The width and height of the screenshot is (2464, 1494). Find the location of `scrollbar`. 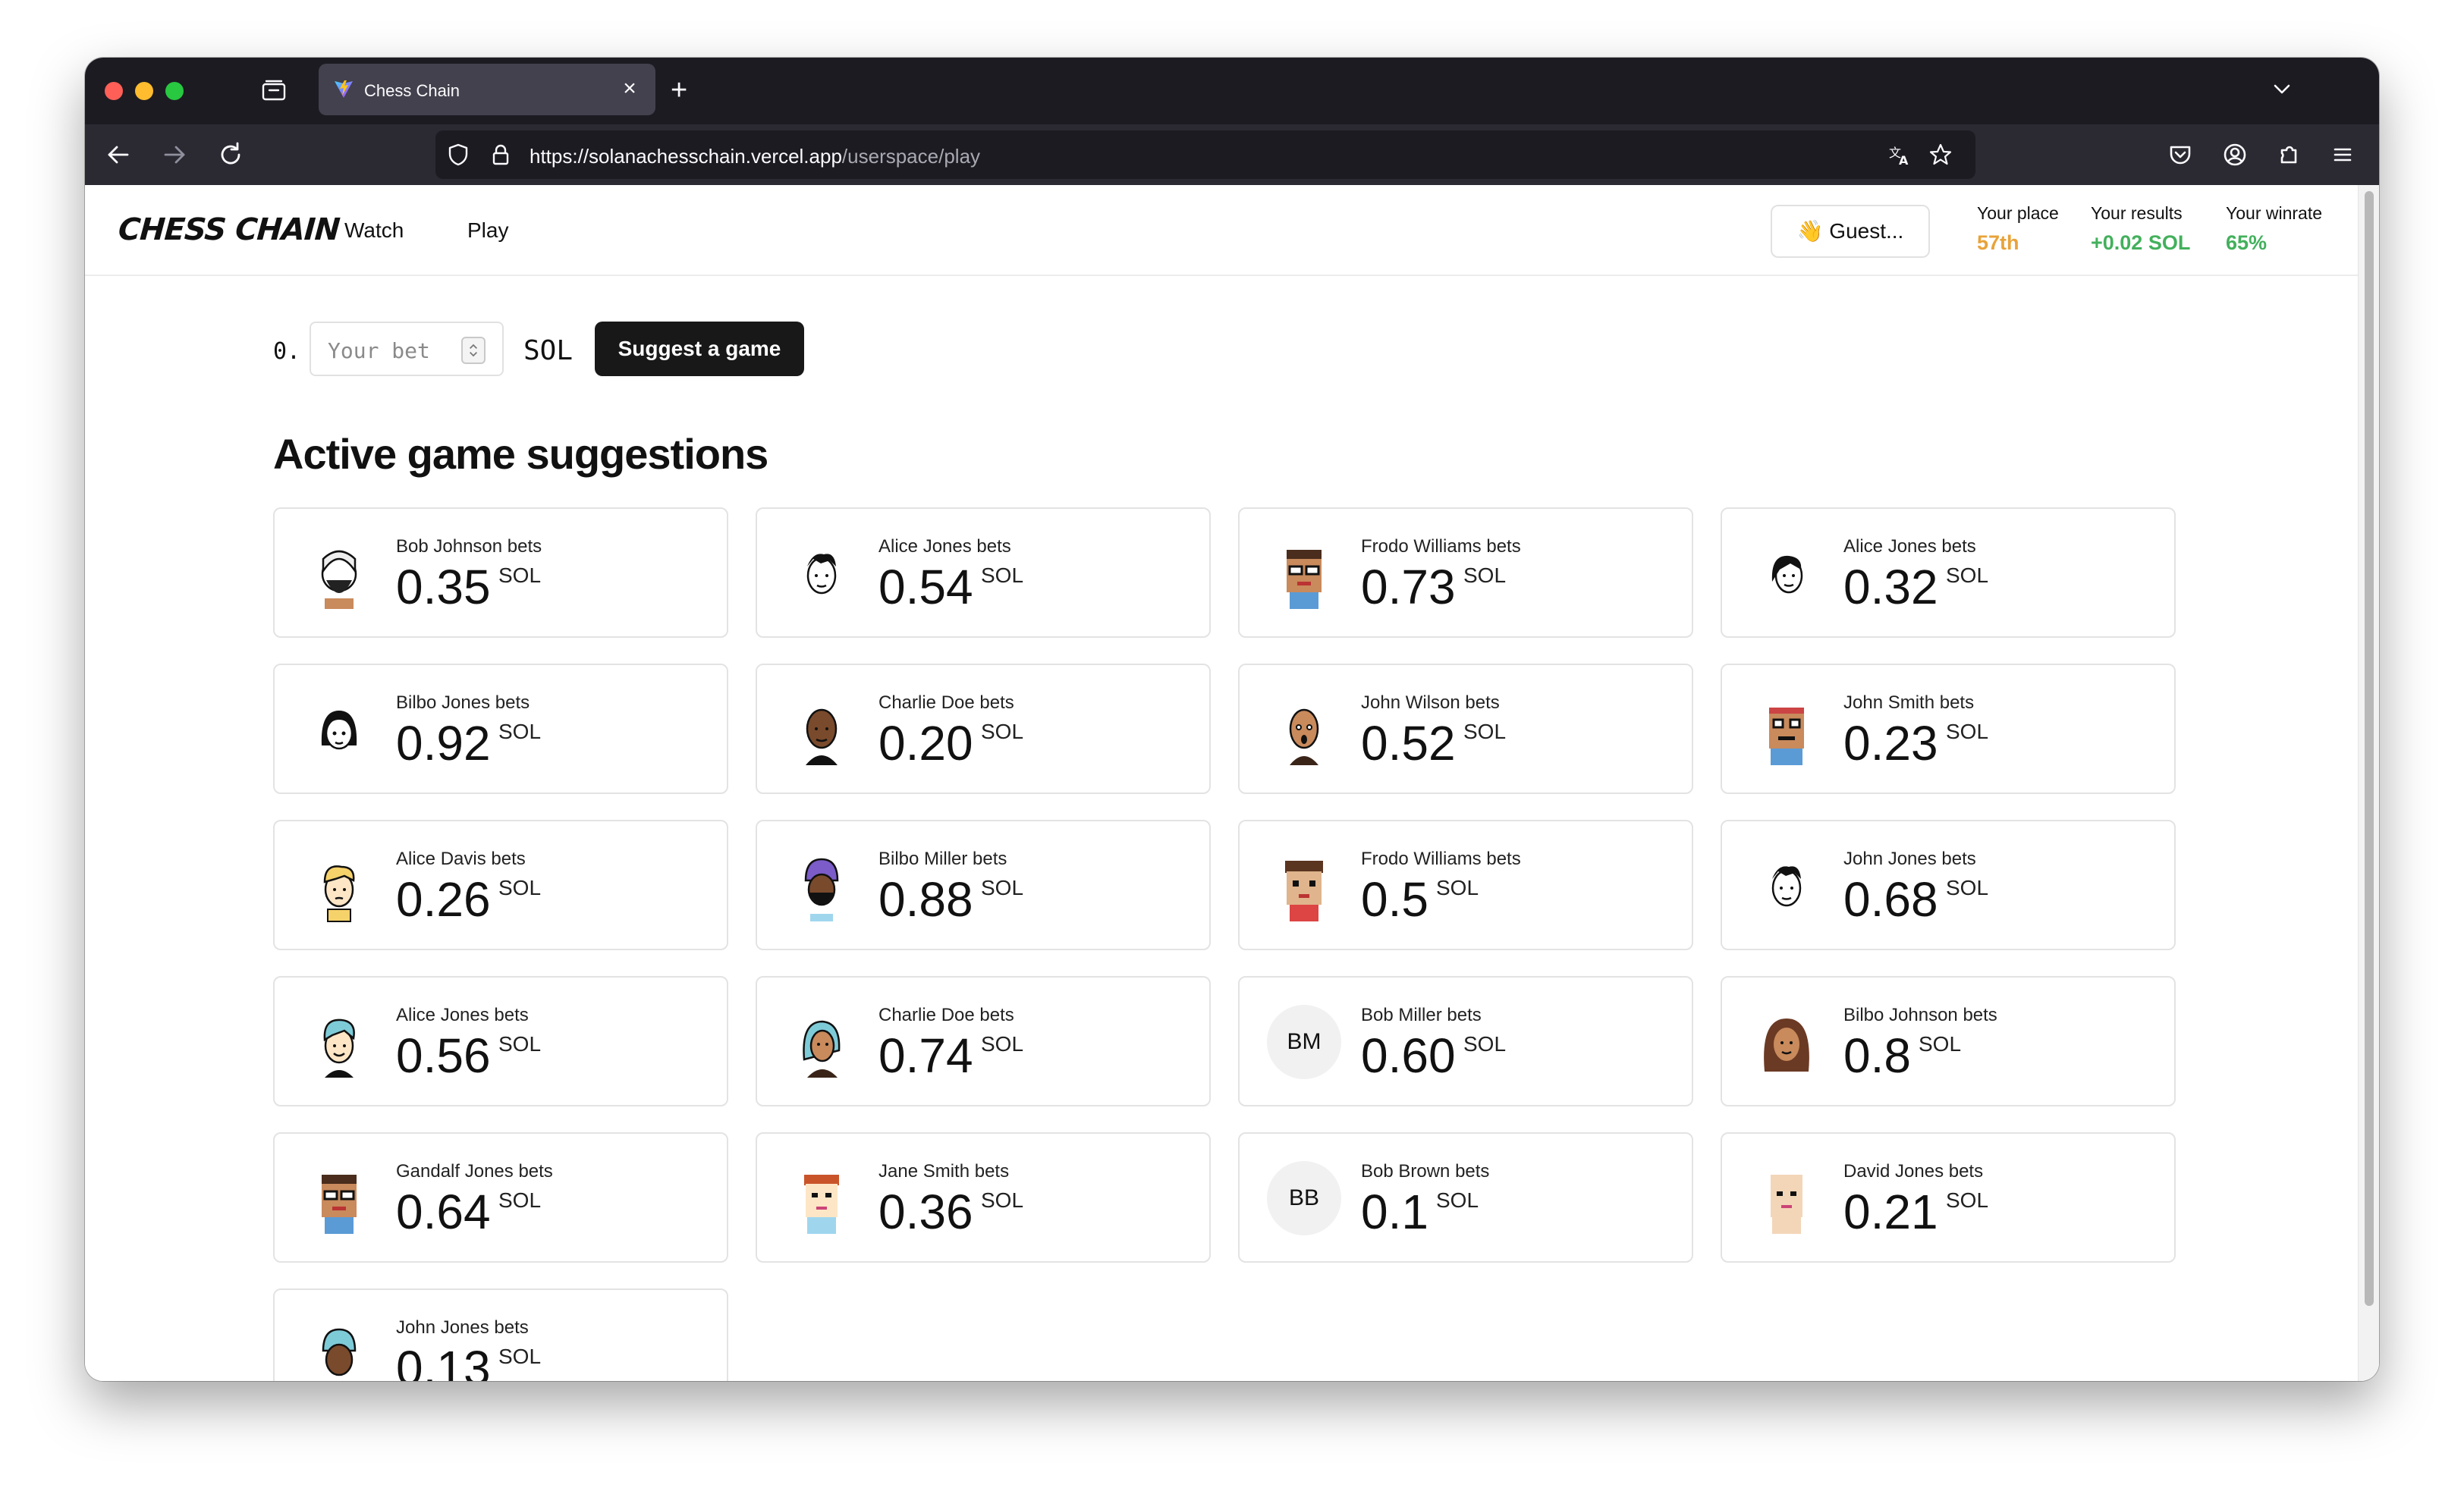

scrollbar is located at coordinates (2368, 783).